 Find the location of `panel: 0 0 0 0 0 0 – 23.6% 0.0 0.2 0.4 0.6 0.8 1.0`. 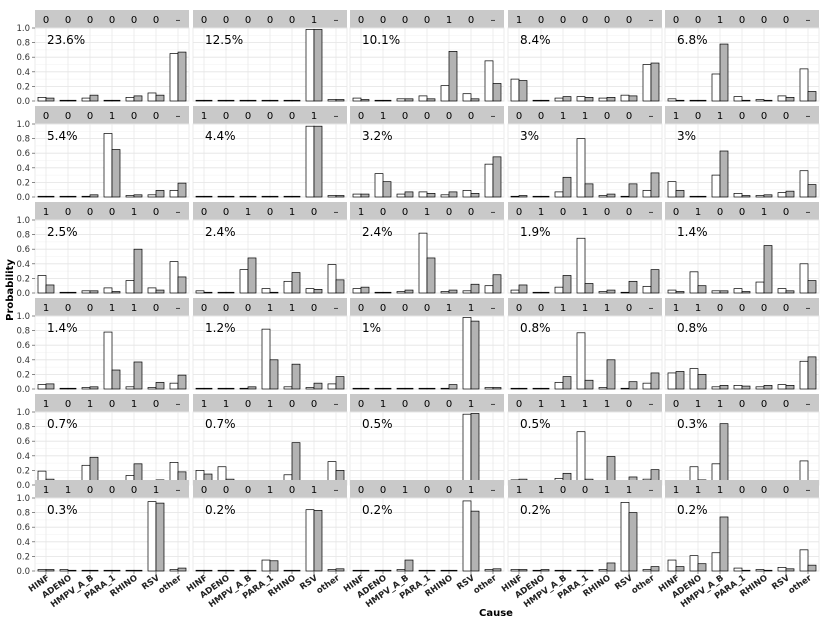

panel: 0 0 0 0 0 0 – 23.6% 0.0 0.2 0.4 0.6 0.8 1.0 is located at coordinates (103, 58).